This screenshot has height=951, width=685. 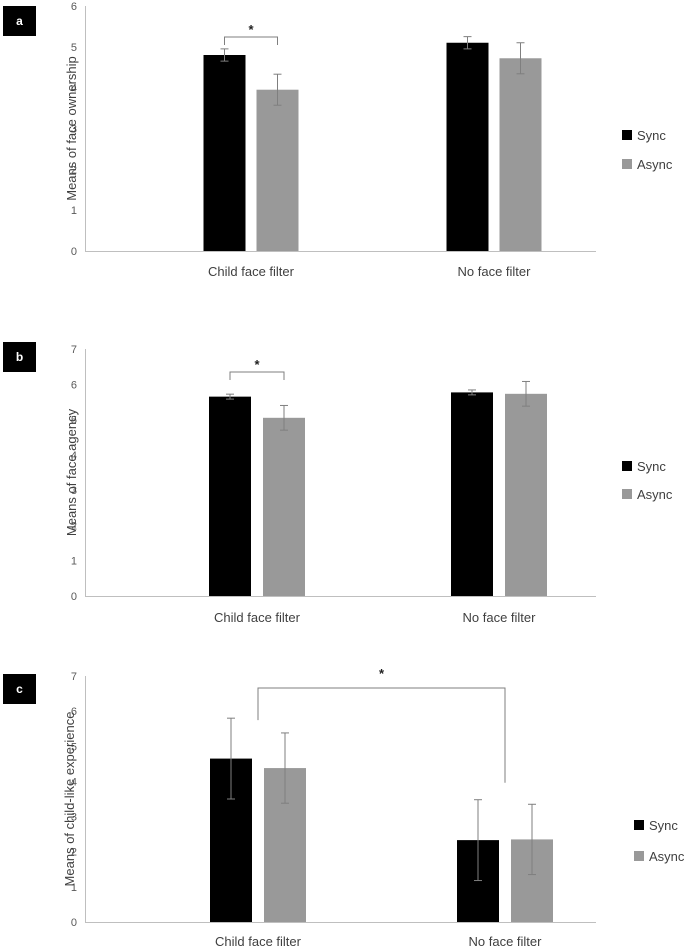 I want to click on panel-label-badge: a, so click(x=19, y=21).